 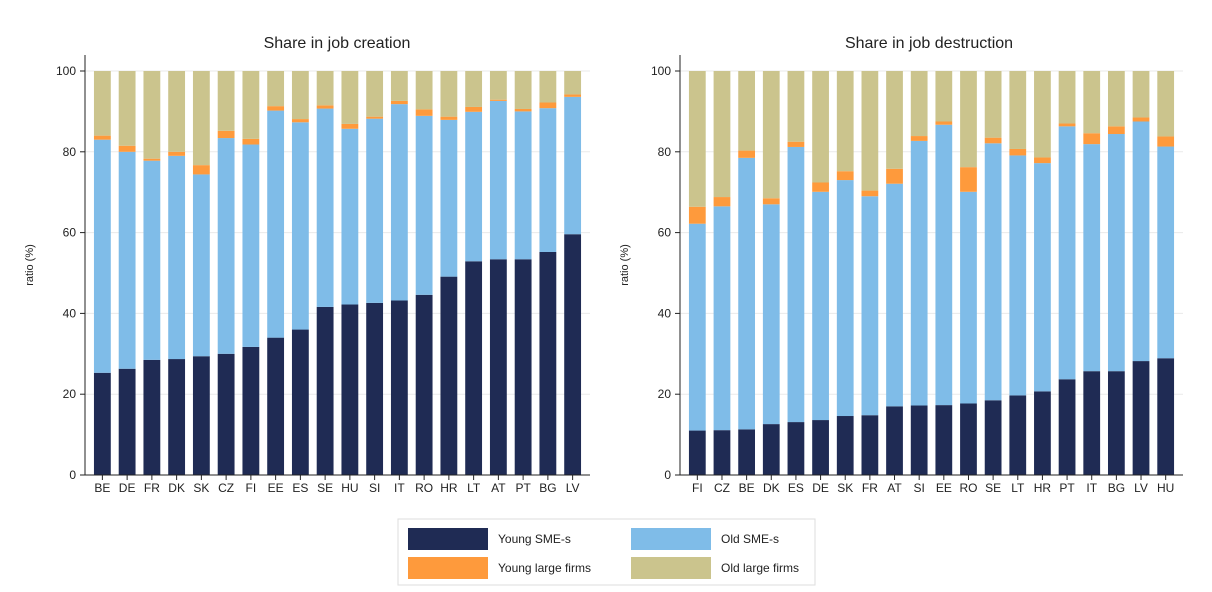 What do you see at coordinates (424, 90) in the screenshot?
I see `bar-old-large-ro` at bounding box center [424, 90].